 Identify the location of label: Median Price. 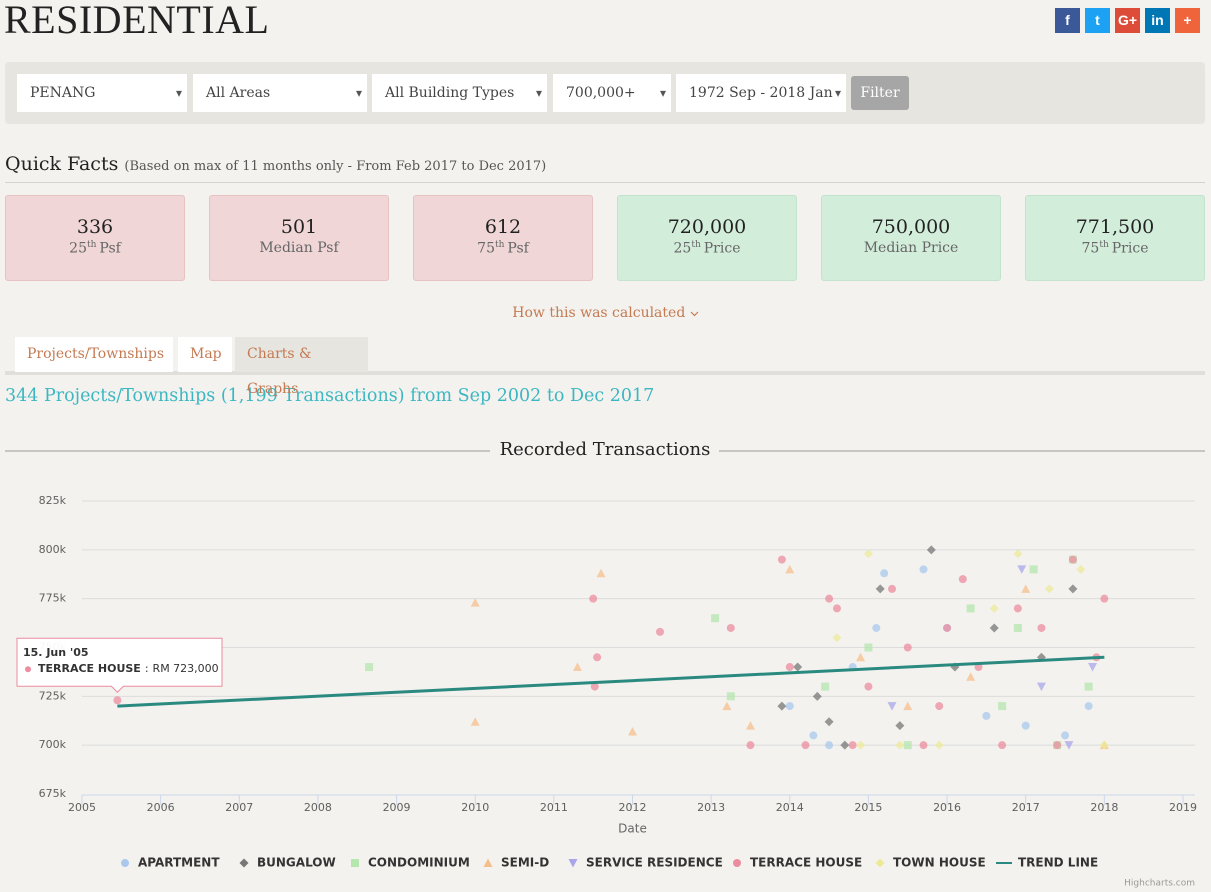
(911, 248).